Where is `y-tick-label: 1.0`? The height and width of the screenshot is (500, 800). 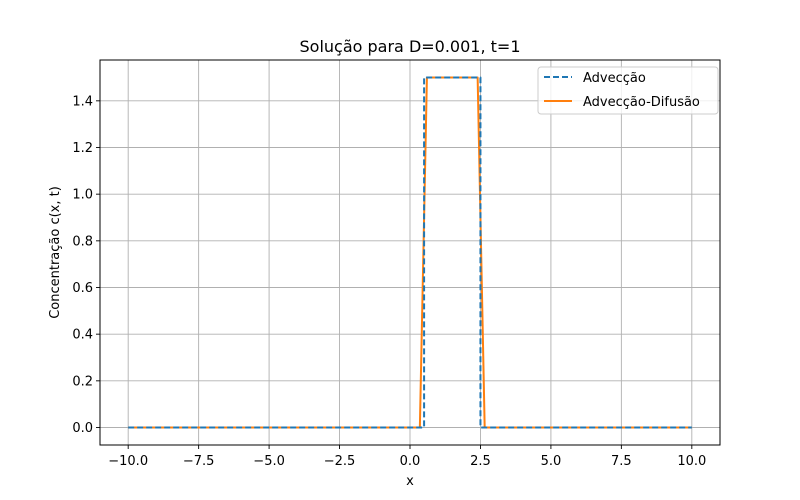 y-tick-label: 1.0 is located at coordinates (82, 195).